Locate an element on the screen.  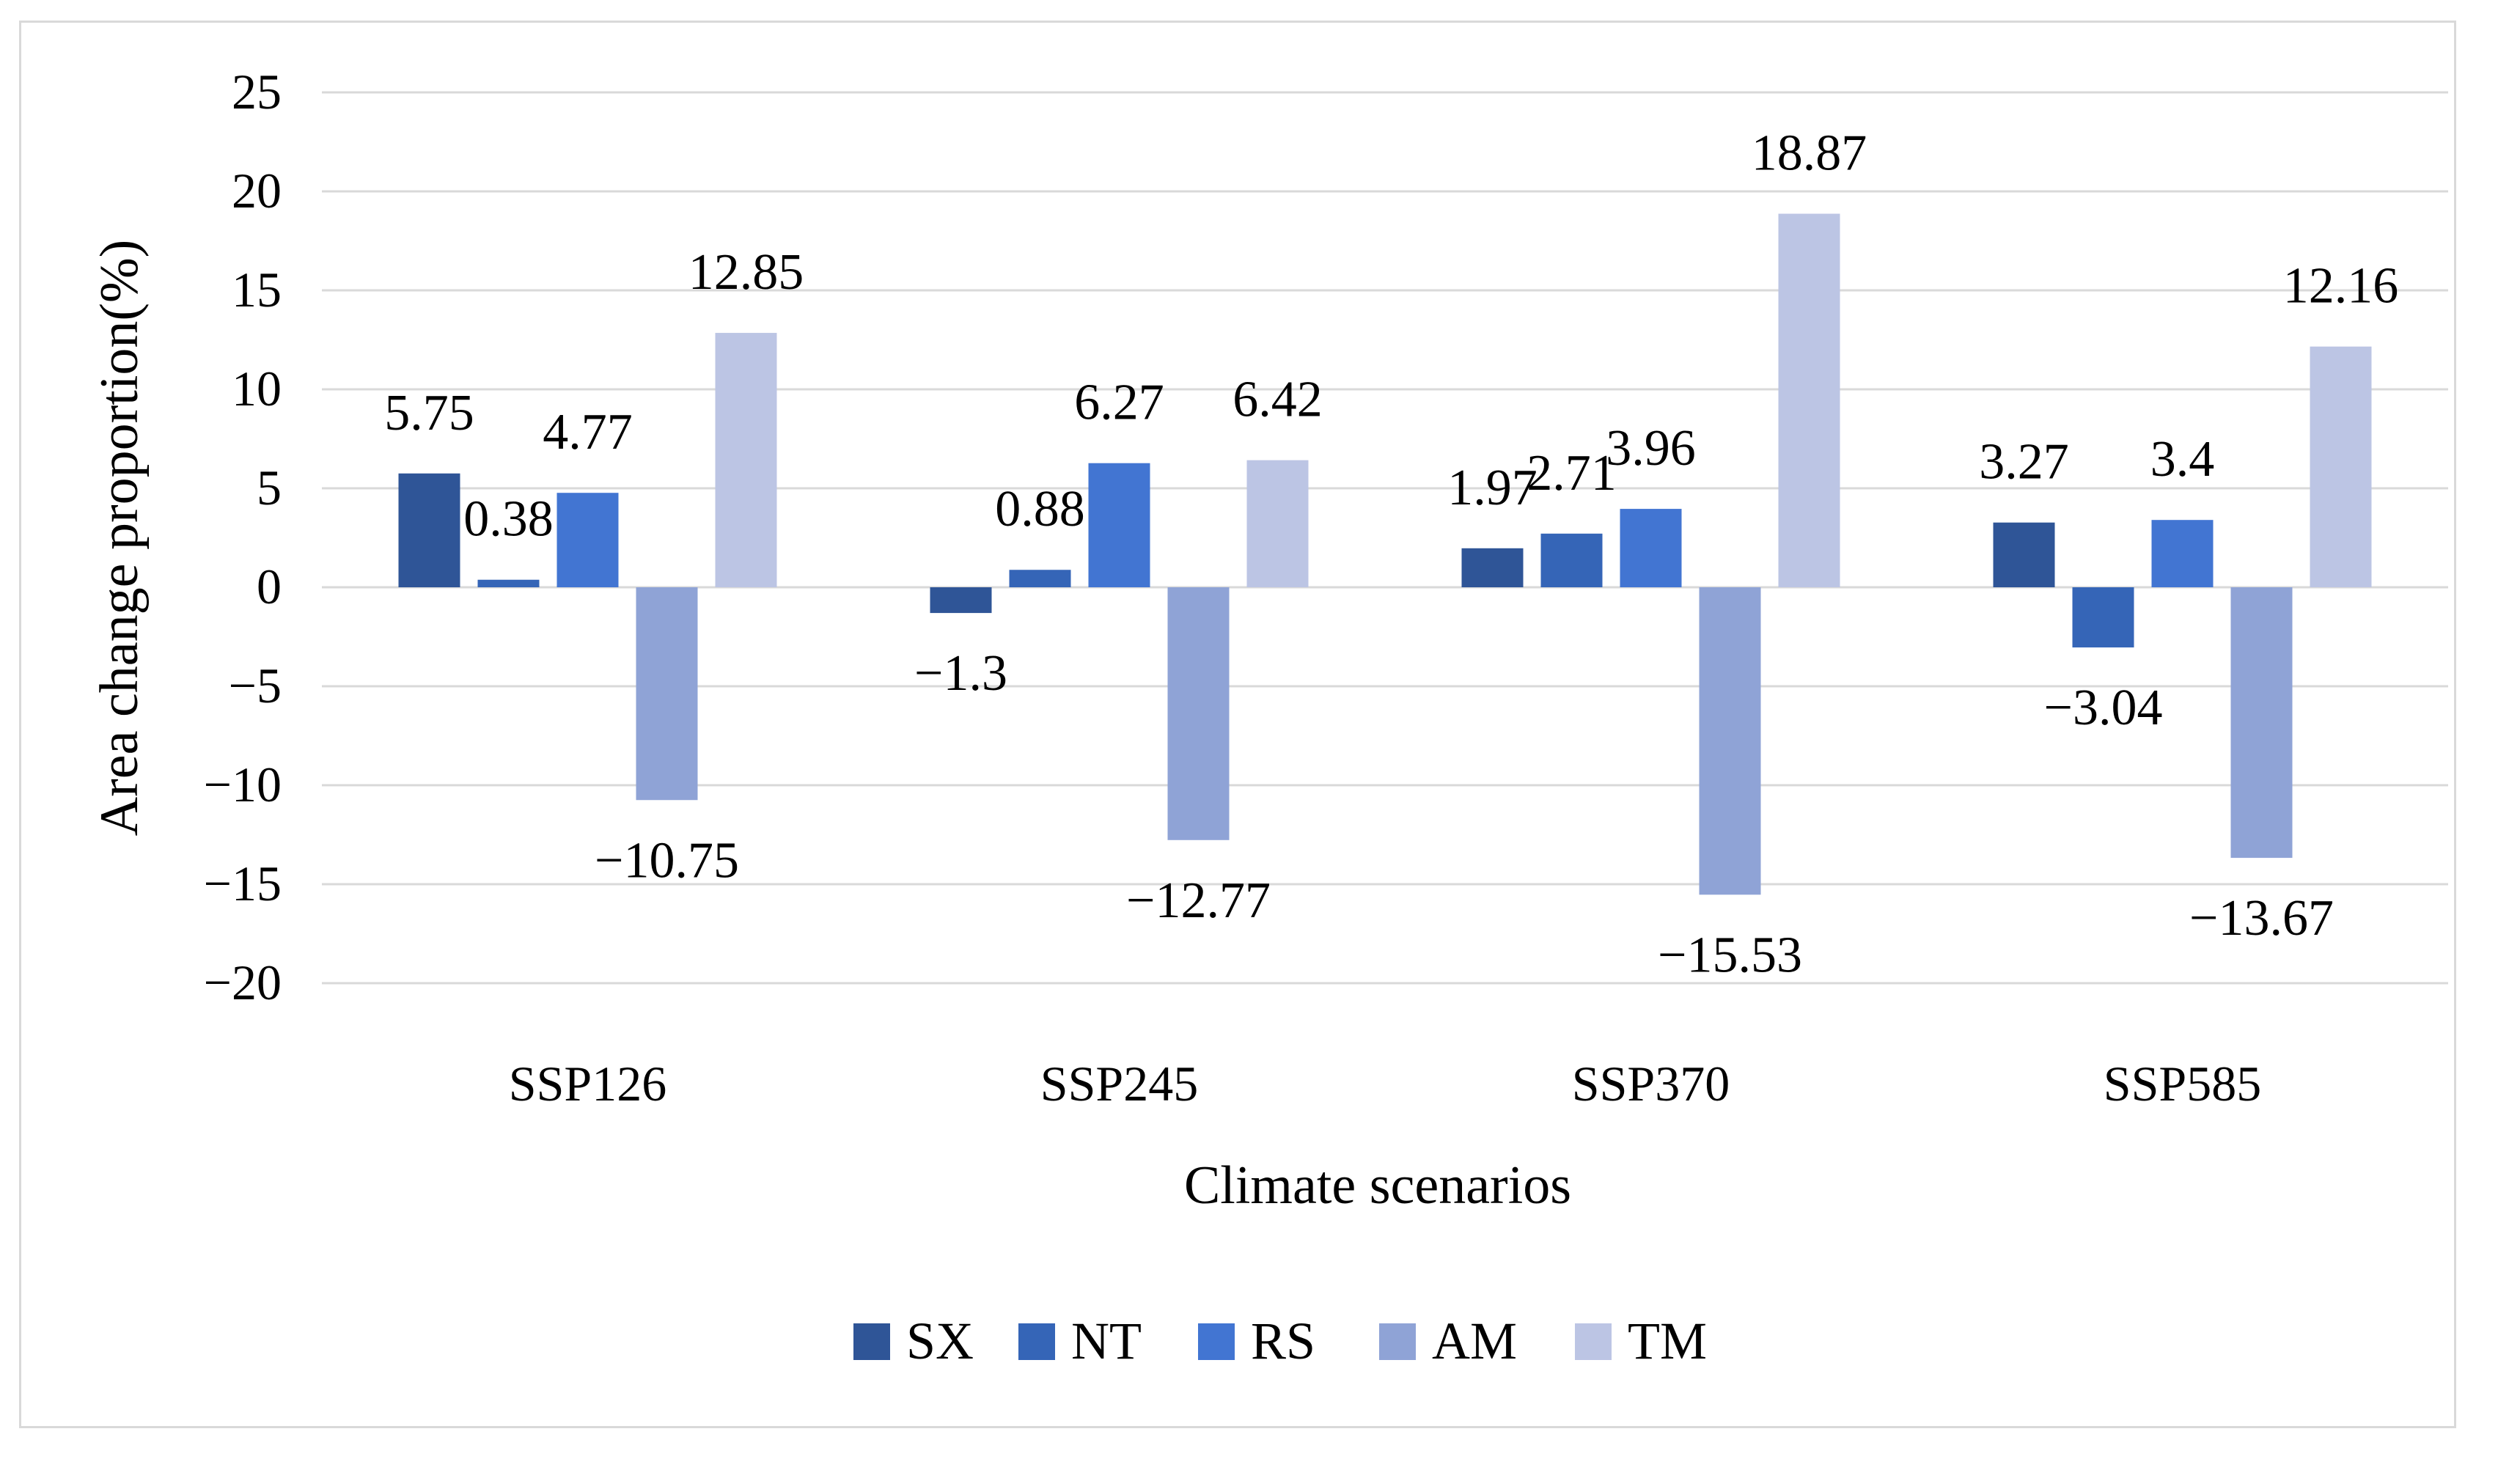
y-axis-title: Area change proportion(%) is located at coordinates (119, 538).